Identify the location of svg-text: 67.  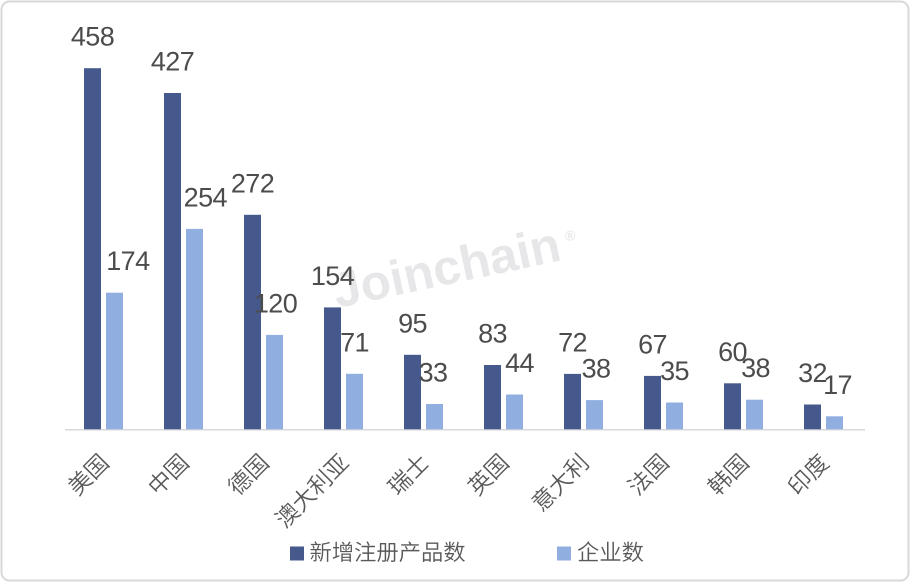
(652, 344).